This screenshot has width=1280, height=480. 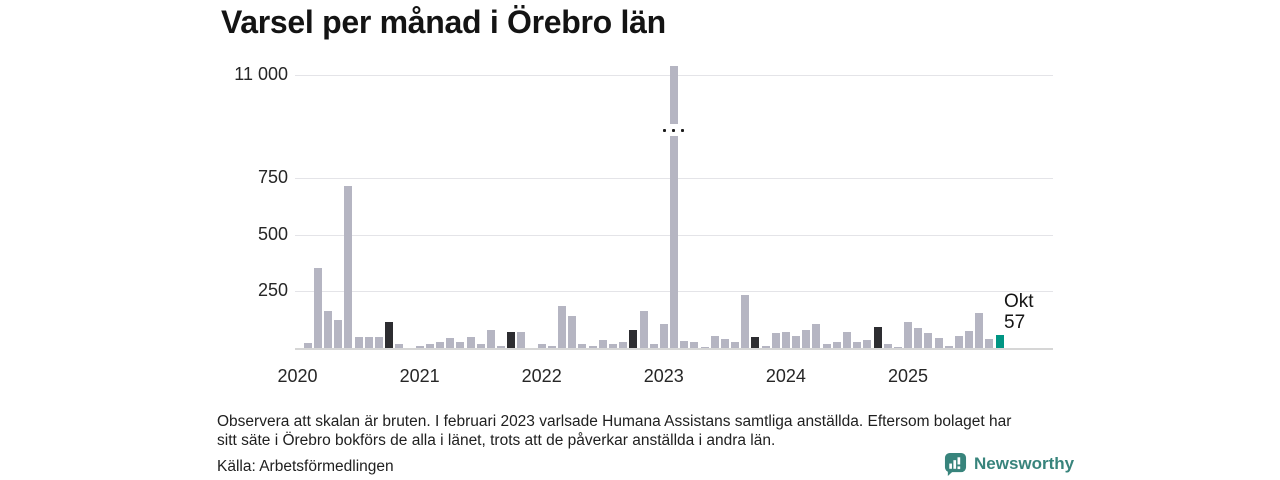 What do you see at coordinates (908, 376) in the screenshot?
I see `x-tick-label-2025: 2025` at bounding box center [908, 376].